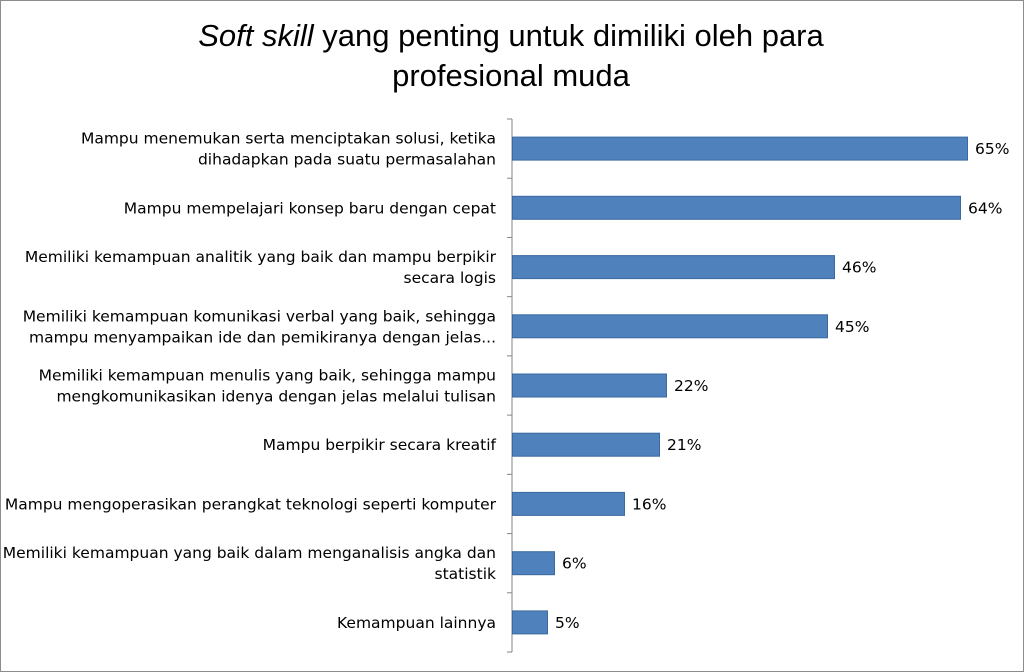 This screenshot has height=672, width=1024. Describe the element at coordinates (380, 445) in the screenshot. I see `category-label: Mampu berpikir secara kreatif` at that location.